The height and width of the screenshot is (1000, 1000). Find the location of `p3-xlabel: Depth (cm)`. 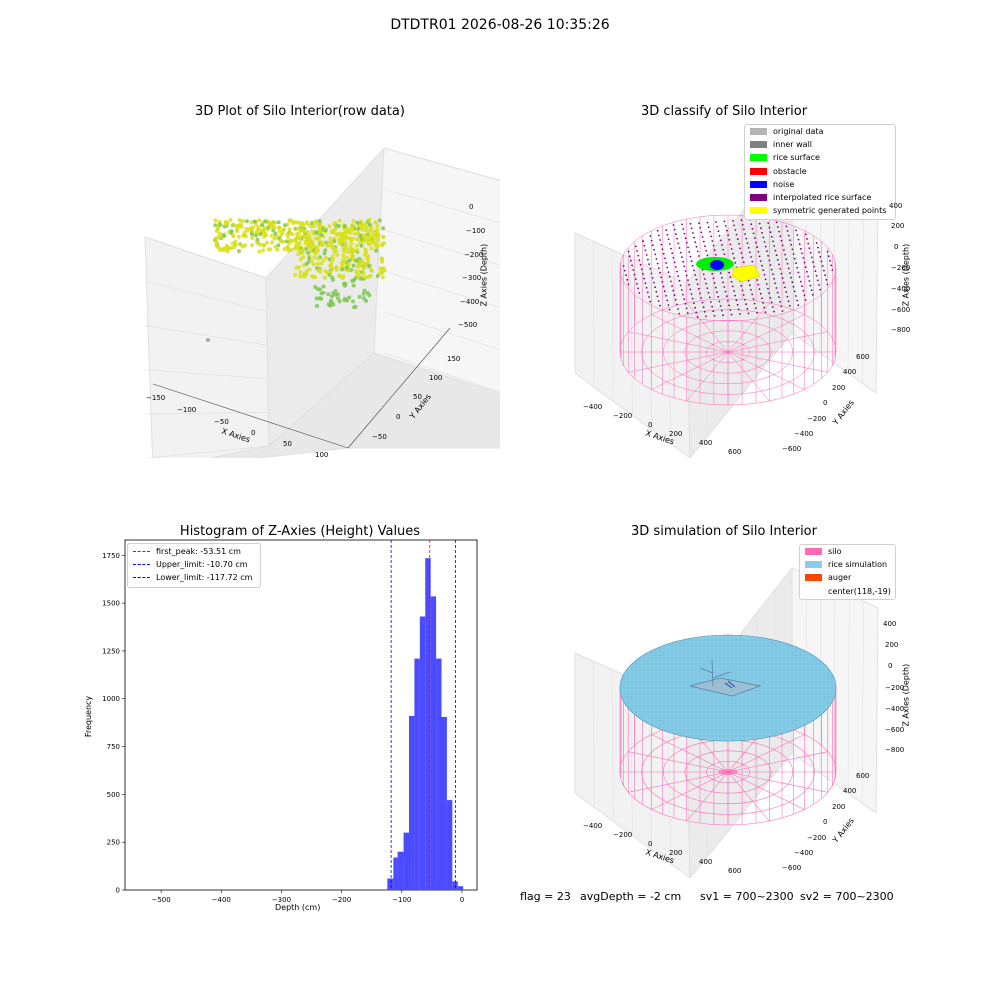

p3-xlabel: Depth (cm) is located at coordinates (298, 907).